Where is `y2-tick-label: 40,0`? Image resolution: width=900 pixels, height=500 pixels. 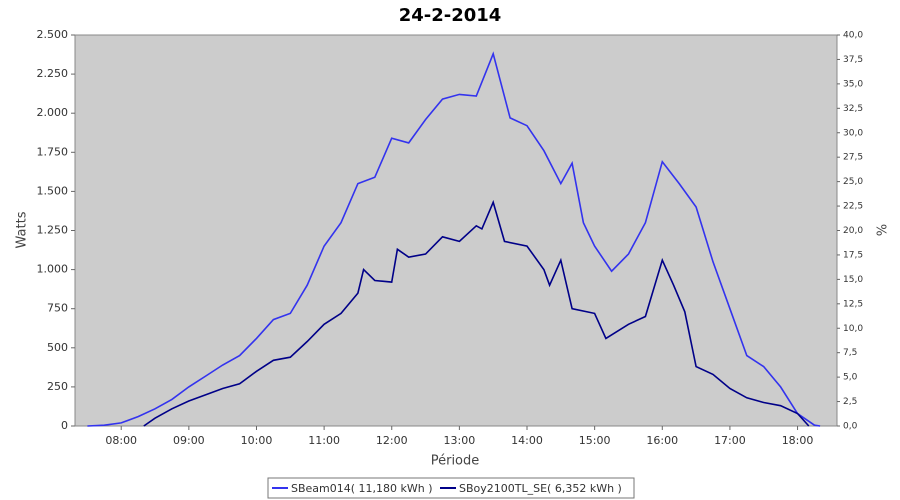 y2-tick-label: 40,0 is located at coordinates (853, 36).